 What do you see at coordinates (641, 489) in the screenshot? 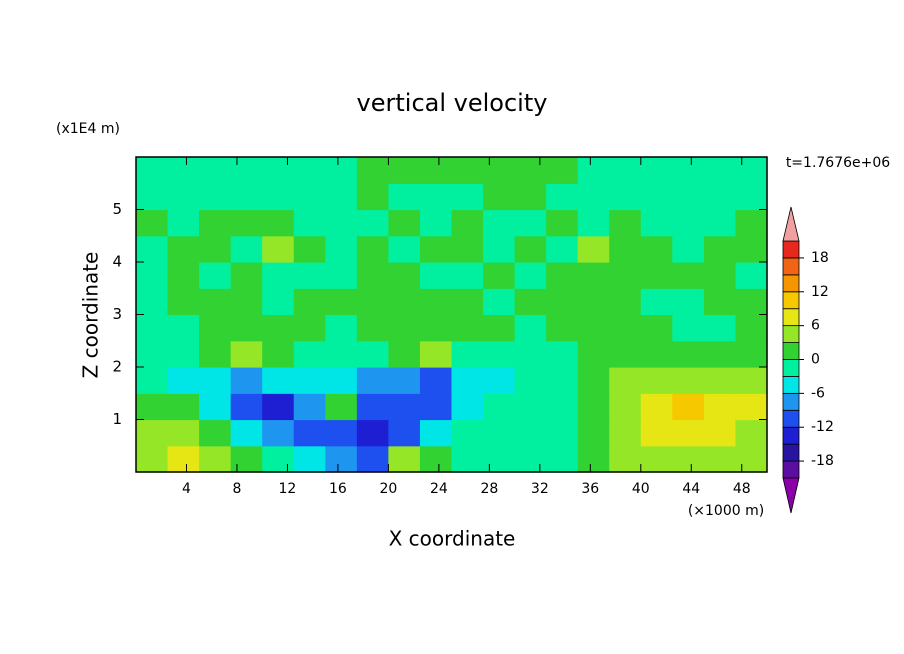
I see `x-tick-label: 40` at bounding box center [641, 489].